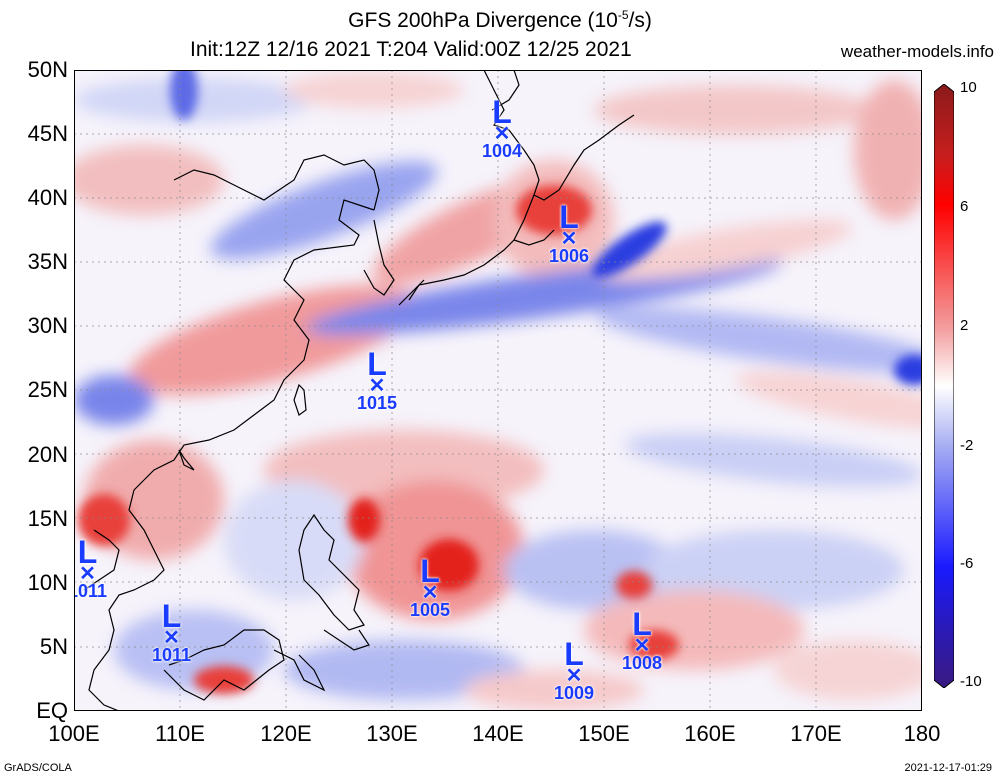  I want to click on colorbar-label: -2, so click(967, 445).